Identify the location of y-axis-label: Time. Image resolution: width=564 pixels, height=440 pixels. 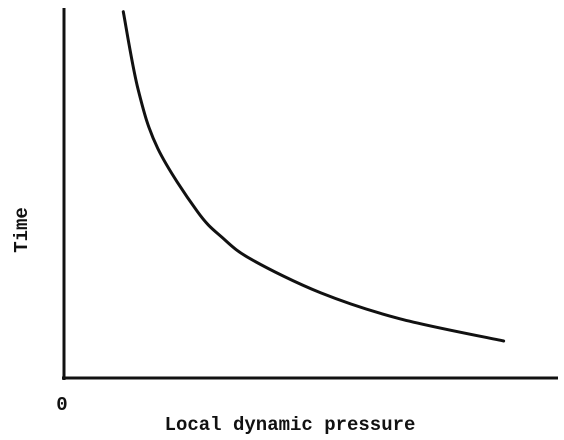
(22, 230).